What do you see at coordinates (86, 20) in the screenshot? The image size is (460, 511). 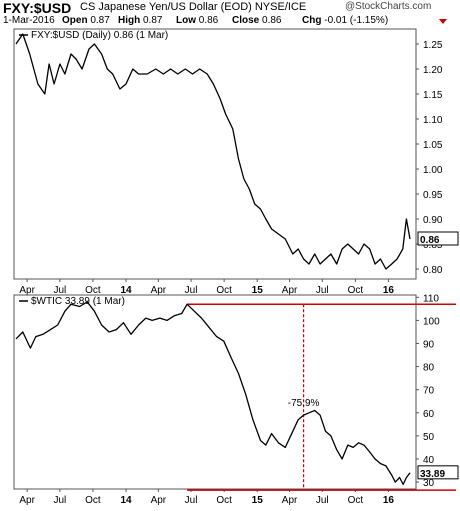 I see `open-quote: Open 0.87` at bounding box center [86, 20].